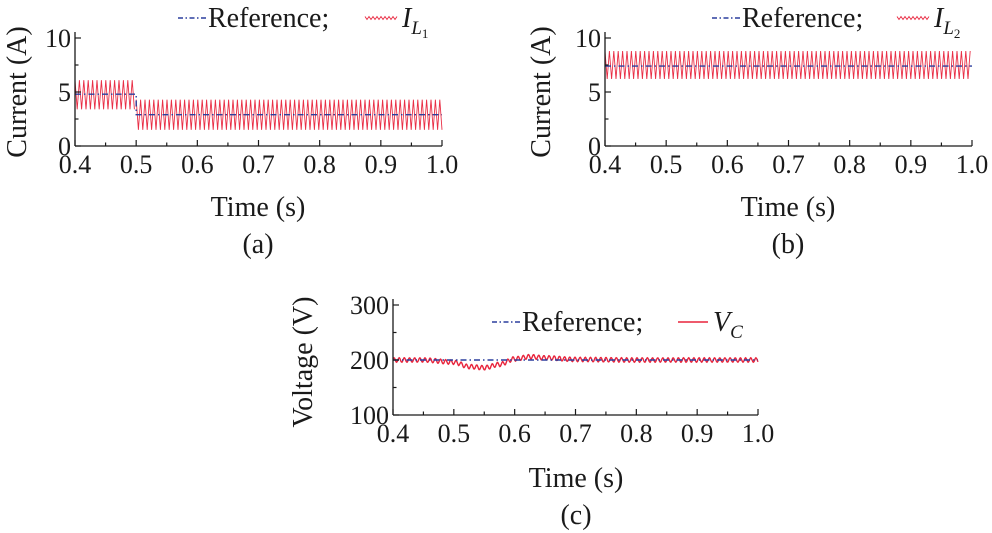 This screenshot has width=992, height=533. Describe the element at coordinates (636, 433) in the screenshot. I see `panel-c-xtick-label: 0.8` at that location.